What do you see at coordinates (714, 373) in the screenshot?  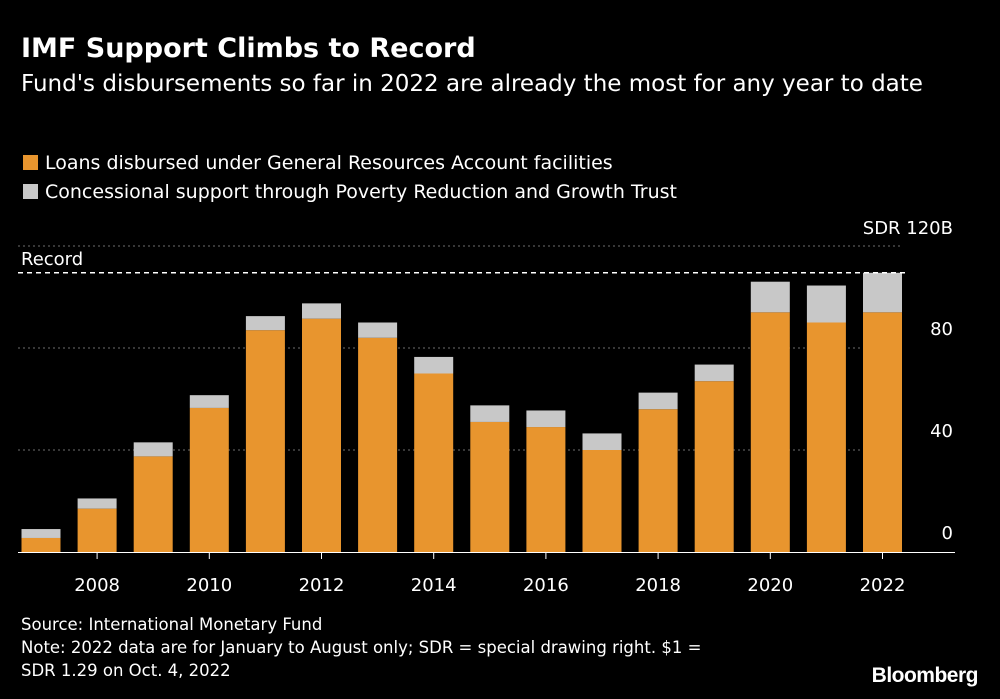 I see `bar-prgt-2019` at bounding box center [714, 373].